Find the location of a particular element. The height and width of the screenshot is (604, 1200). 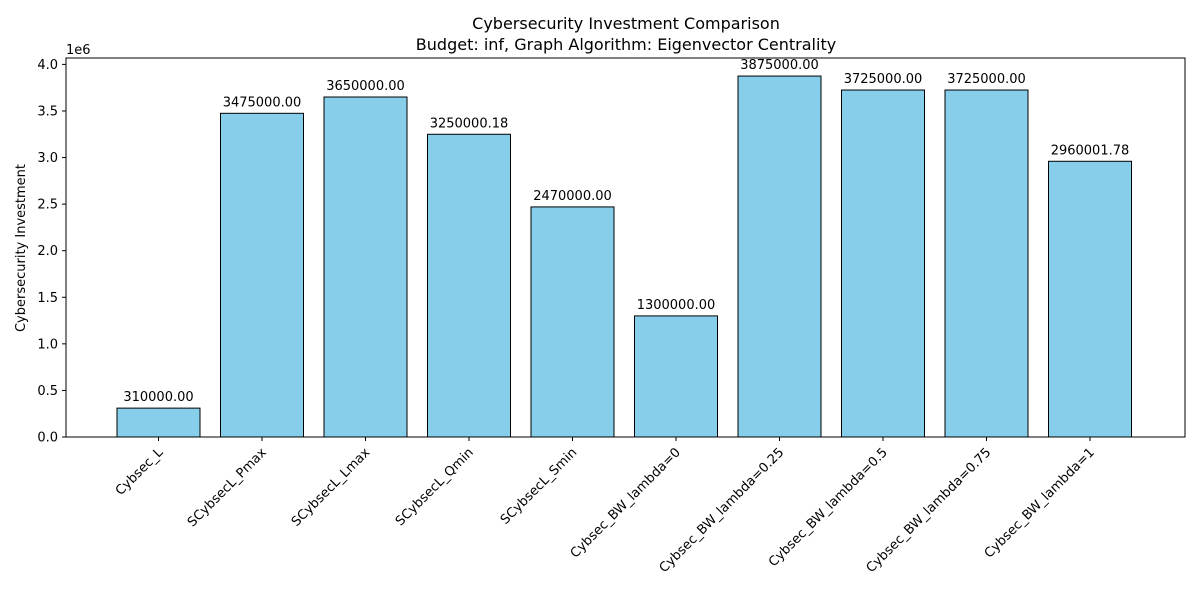

y-tick-label: 2.0 is located at coordinates (47, 251).